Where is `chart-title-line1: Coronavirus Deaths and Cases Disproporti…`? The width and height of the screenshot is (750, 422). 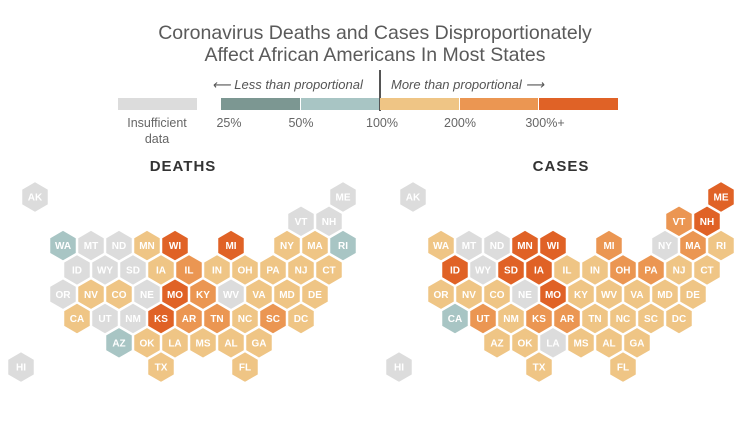 chart-title-line1: Coronavirus Deaths and Cases Disproporti… is located at coordinates (375, 33).